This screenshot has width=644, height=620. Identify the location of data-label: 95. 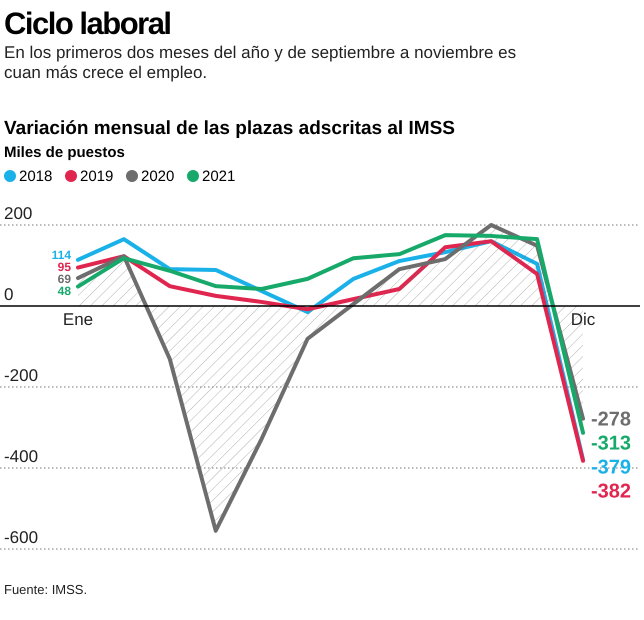
(65, 267).